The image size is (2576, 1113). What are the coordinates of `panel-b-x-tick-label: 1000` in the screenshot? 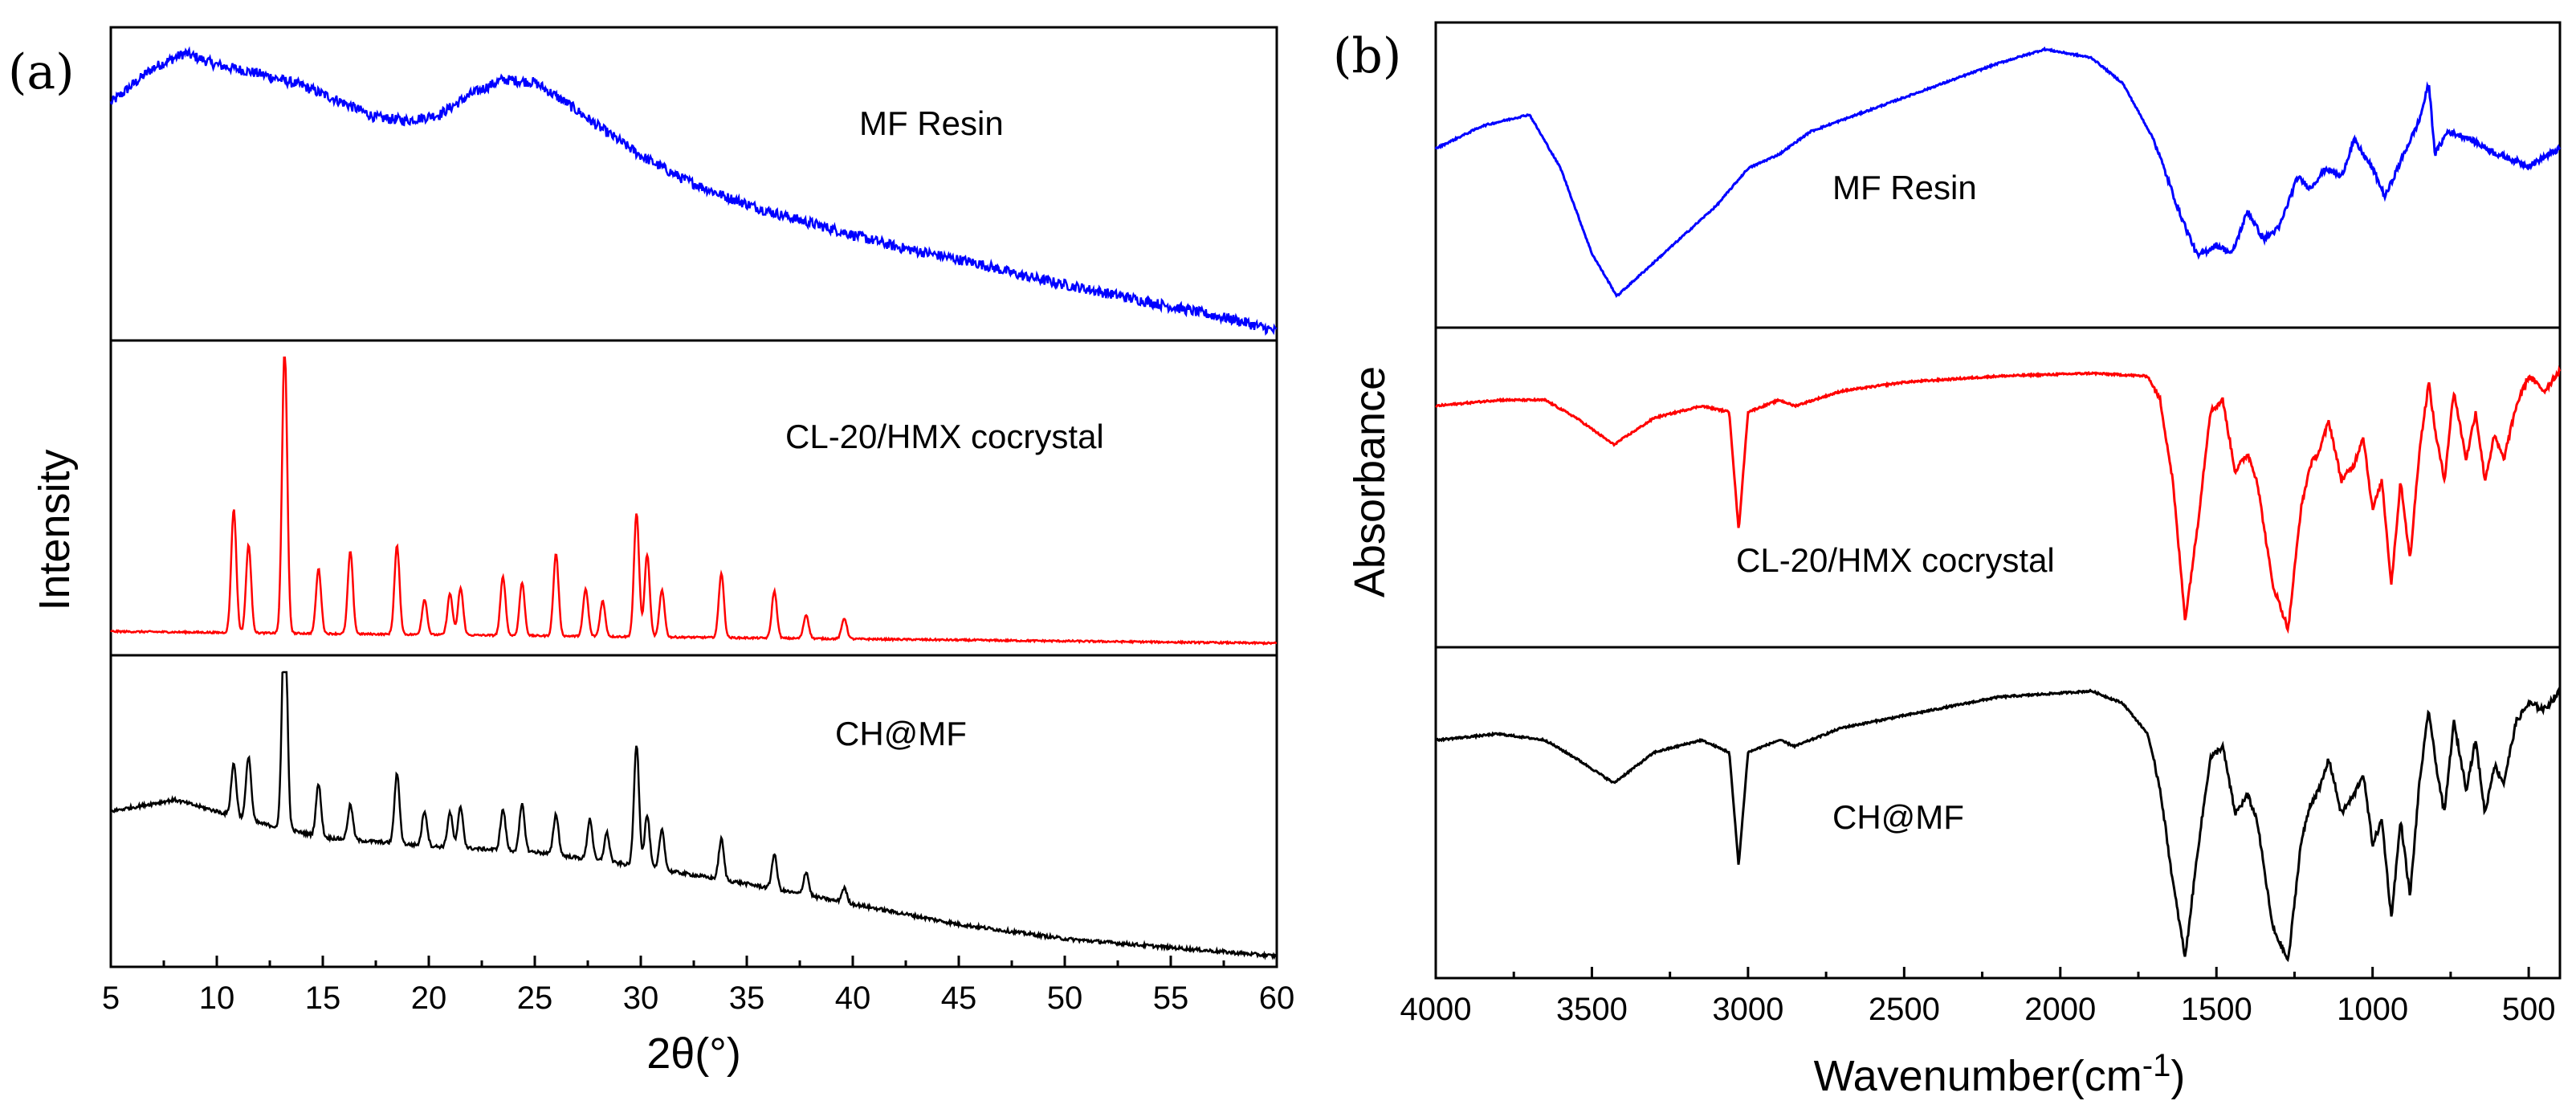 It's located at (2372, 1009).